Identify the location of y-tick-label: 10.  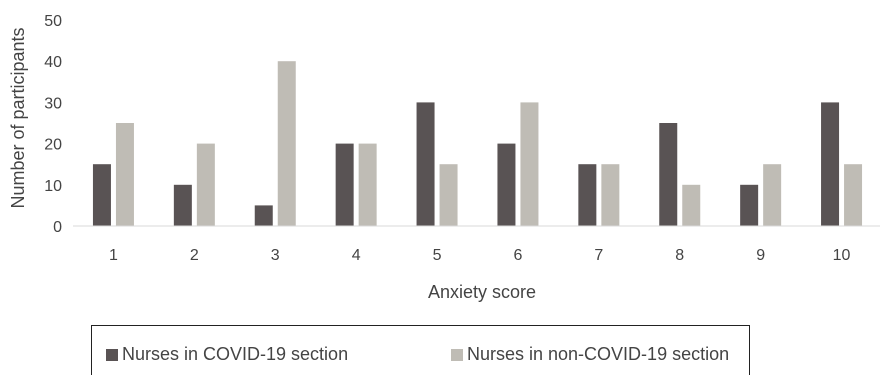
(53, 186).